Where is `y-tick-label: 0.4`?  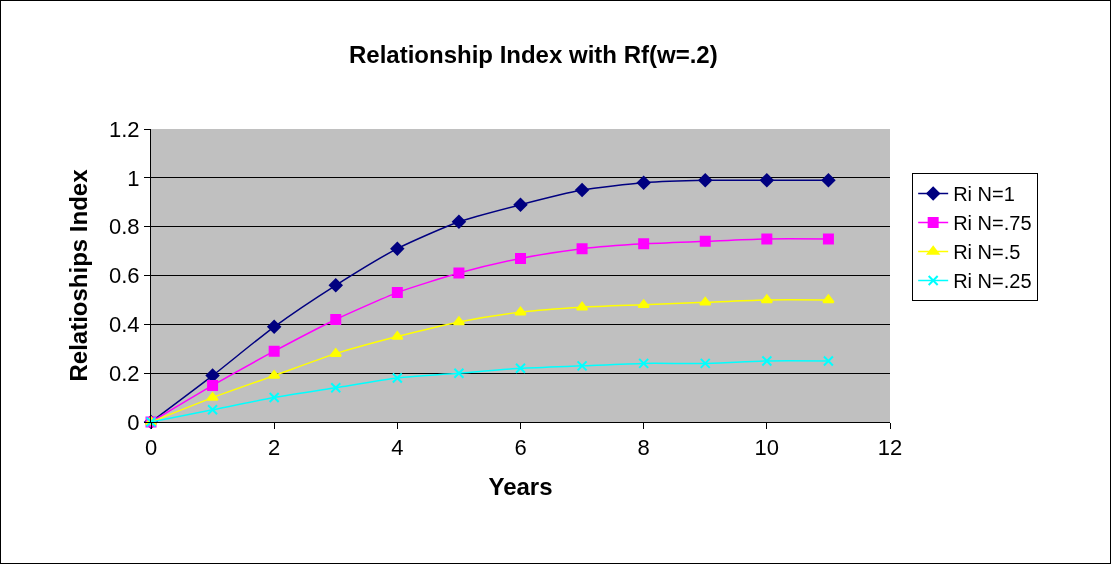 y-tick-label: 0.4 is located at coordinates (124, 325).